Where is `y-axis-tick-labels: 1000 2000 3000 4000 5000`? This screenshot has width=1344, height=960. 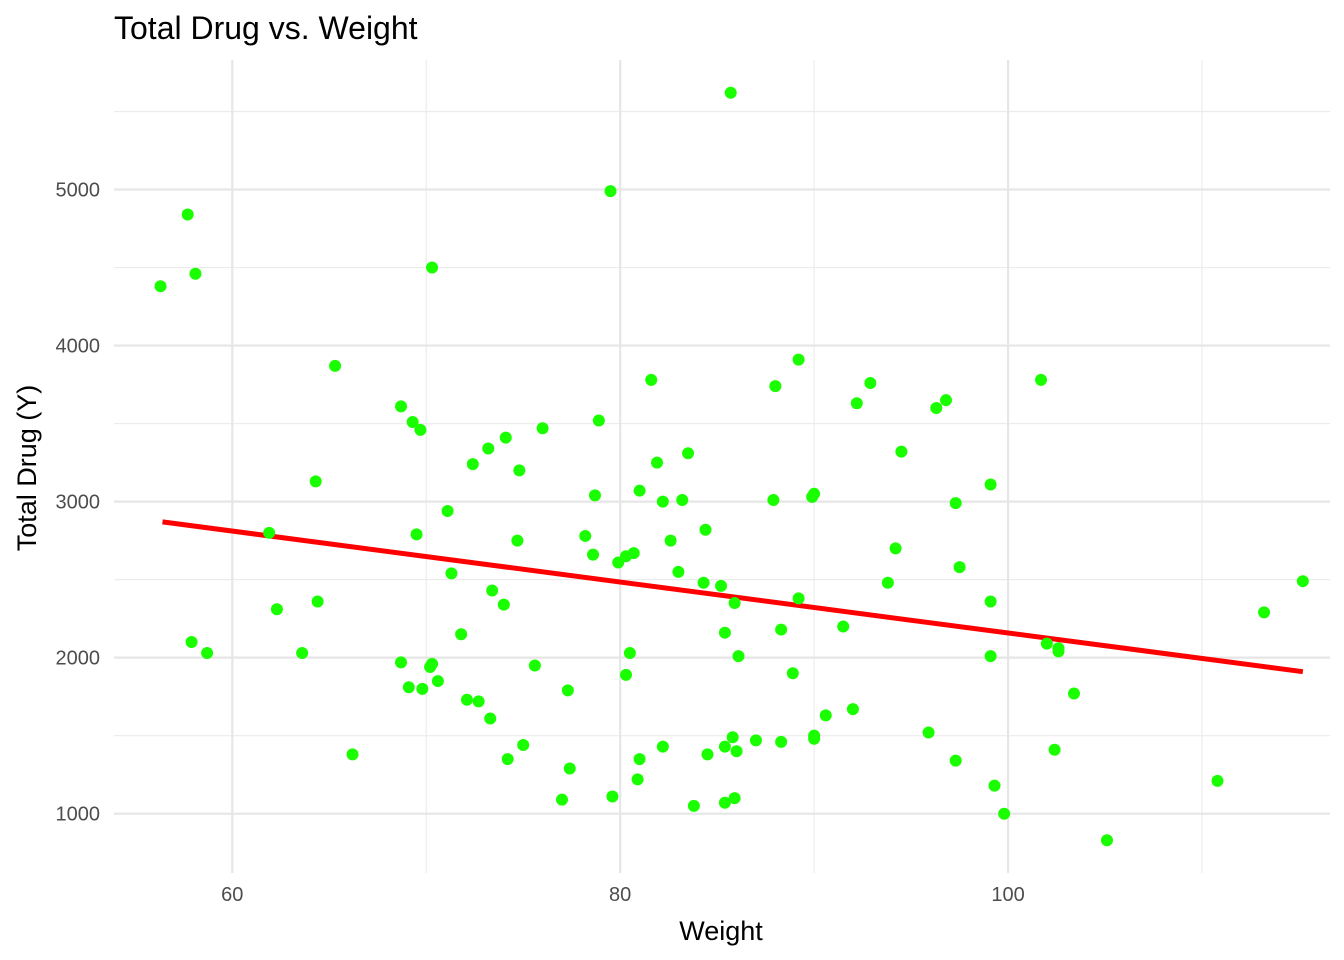 y-axis-tick-labels: 1000 2000 3000 4000 5000 is located at coordinates (78, 503).